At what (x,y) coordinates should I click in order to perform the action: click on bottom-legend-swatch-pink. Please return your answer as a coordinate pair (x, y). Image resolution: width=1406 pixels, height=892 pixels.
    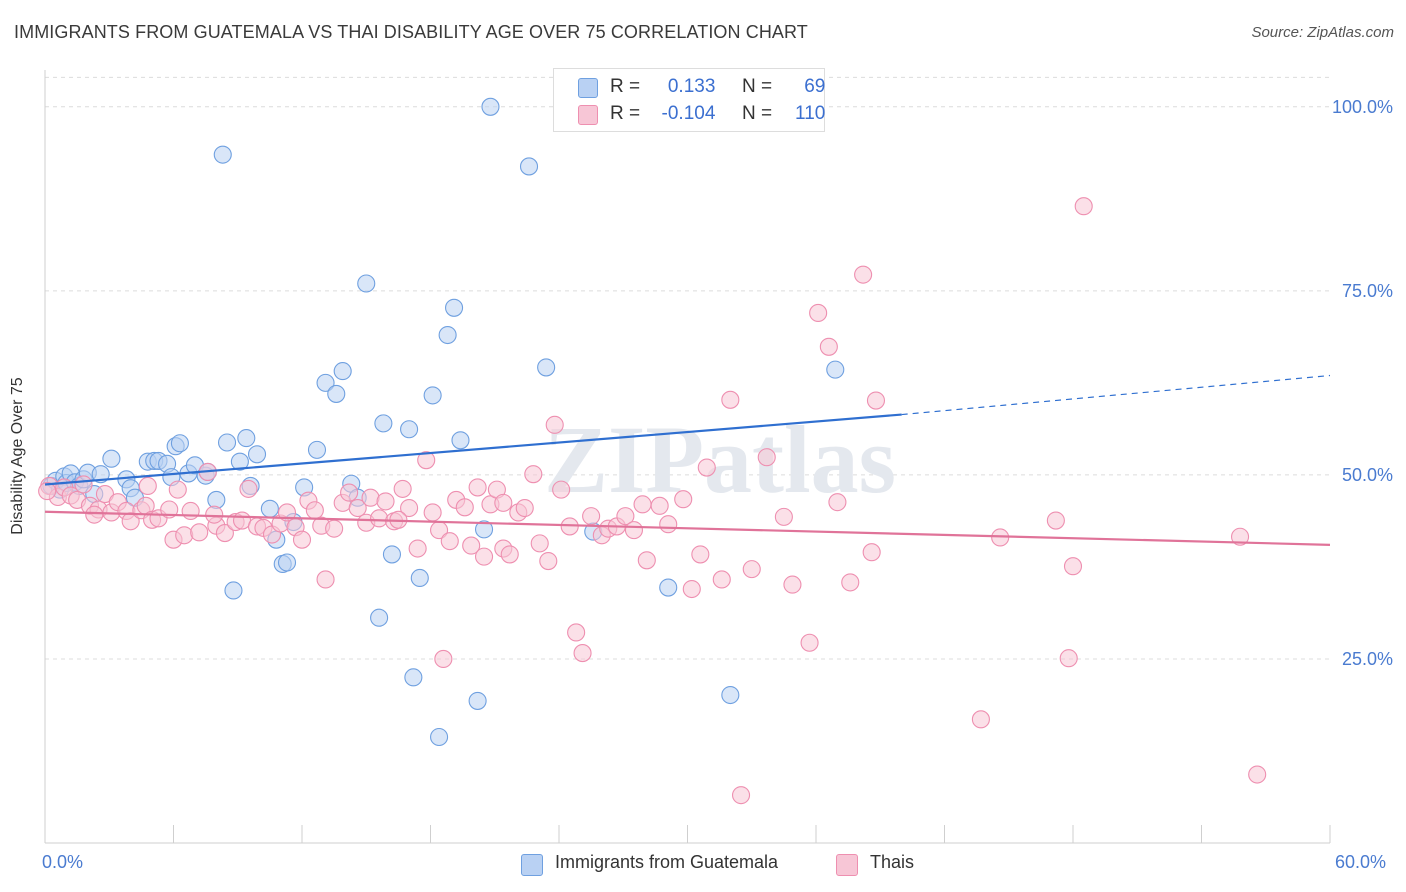
    Looking at the image, I should click on (847, 865).